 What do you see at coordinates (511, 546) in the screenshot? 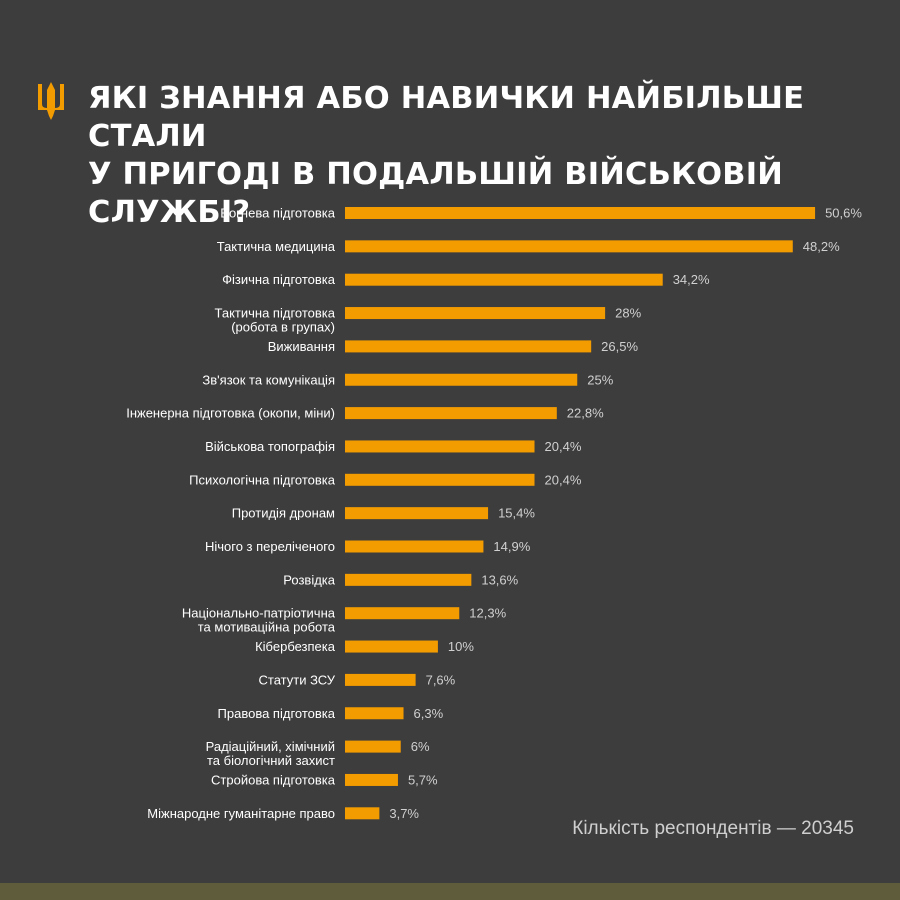
I see `value-label: 14,9%` at bounding box center [511, 546].